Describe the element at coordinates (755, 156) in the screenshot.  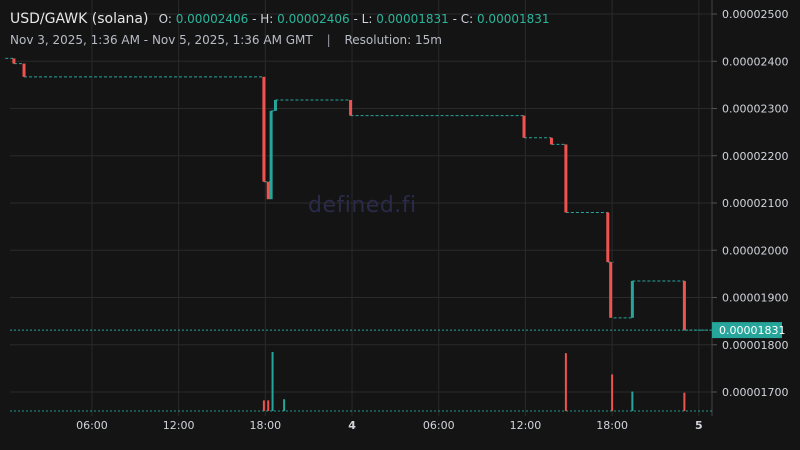
I see `y-tick-label: 0.00002200` at that location.